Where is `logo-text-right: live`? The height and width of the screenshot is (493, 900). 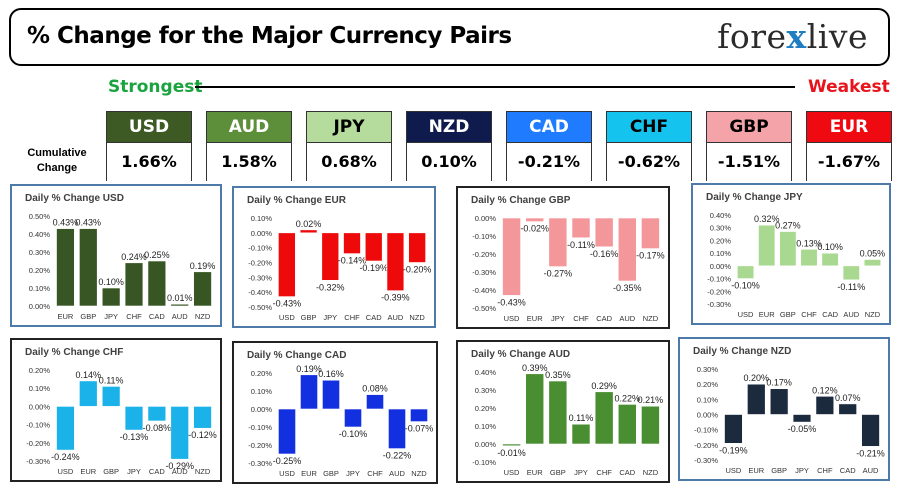 logo-text-right: live is located at coordinates (837, 36).